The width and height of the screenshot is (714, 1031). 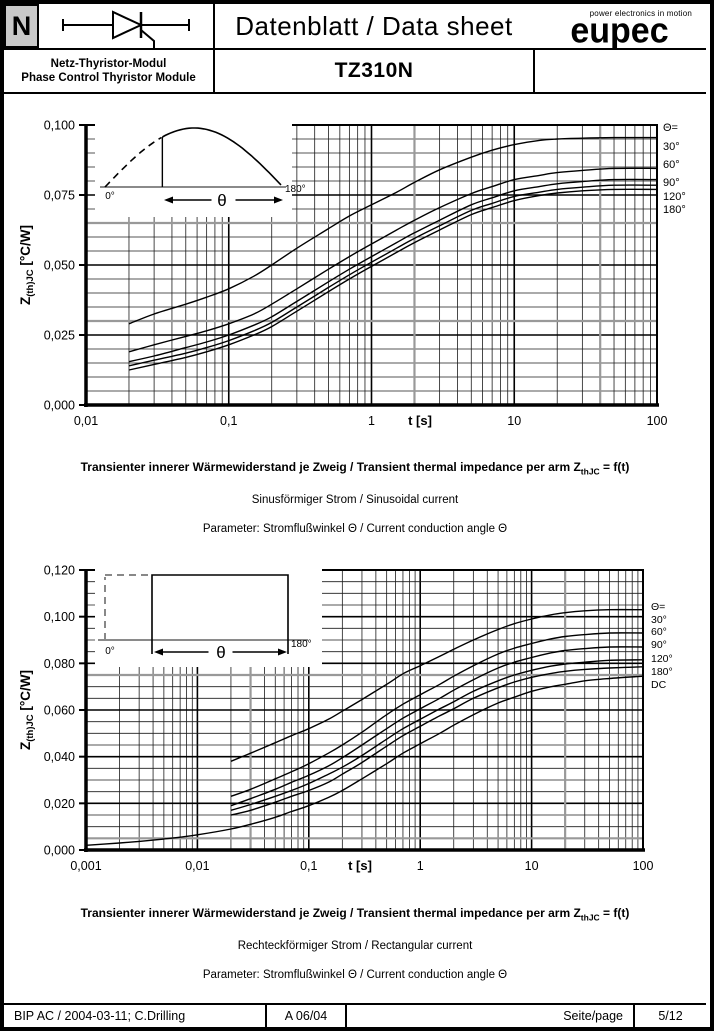 I want to click on thyristor-symbol-icon, so click(x=126, y=29).